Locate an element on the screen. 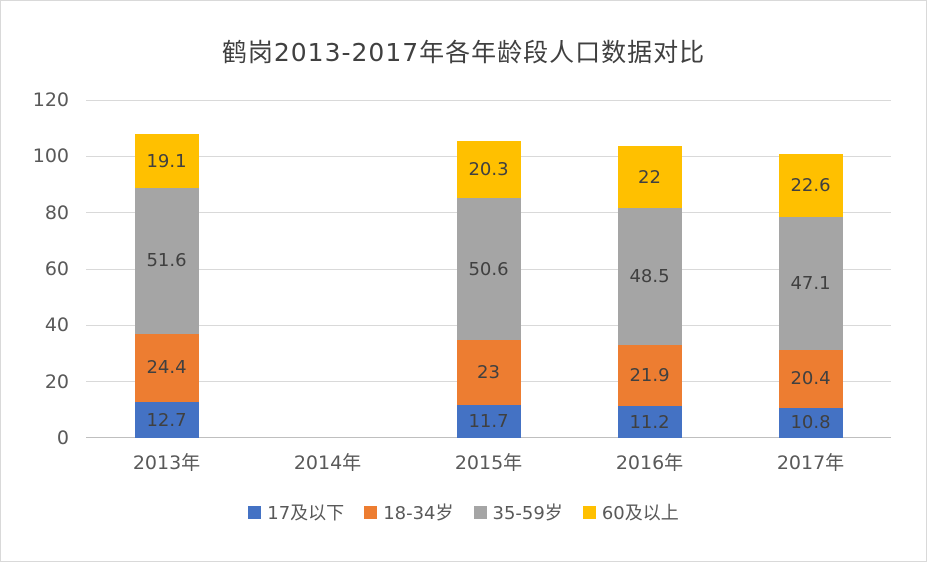  bar-segment-label: 47.1 is located at coordinates (810, 284).